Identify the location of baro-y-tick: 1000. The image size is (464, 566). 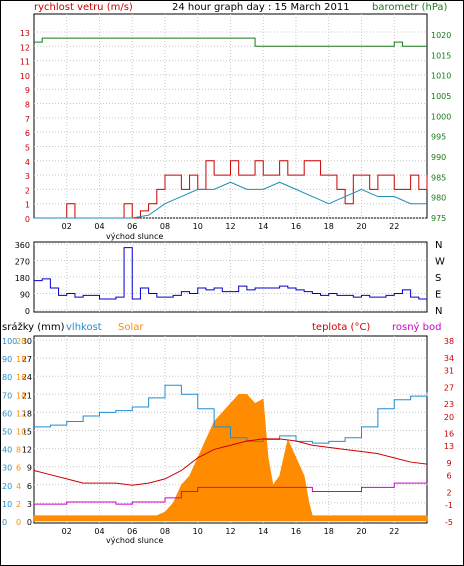
(441, 116).